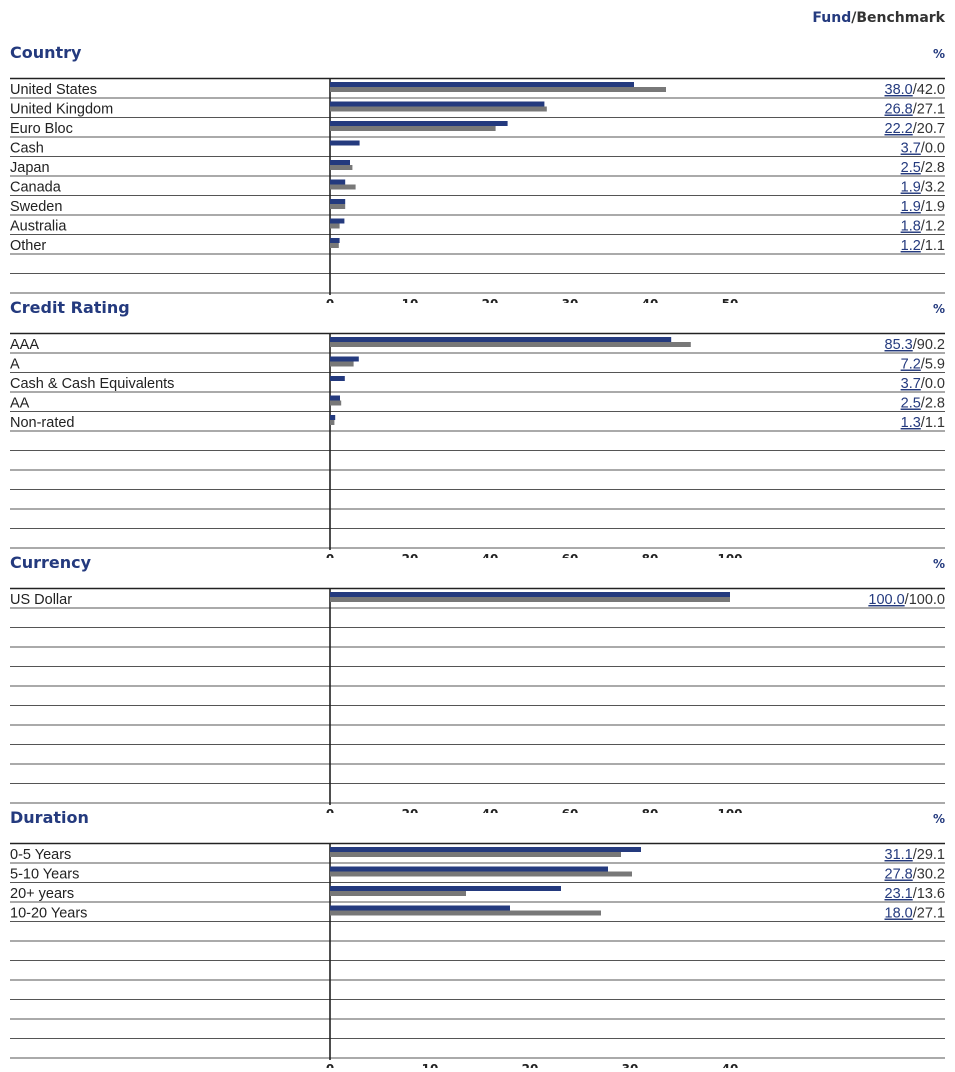 Image resolution: width=955 pixels, height=1072 pixels. What do you see at coordinates (935, 227) in the screenshot?
I see `benchmark-value: 1.2` at bounding box center [935, 227].